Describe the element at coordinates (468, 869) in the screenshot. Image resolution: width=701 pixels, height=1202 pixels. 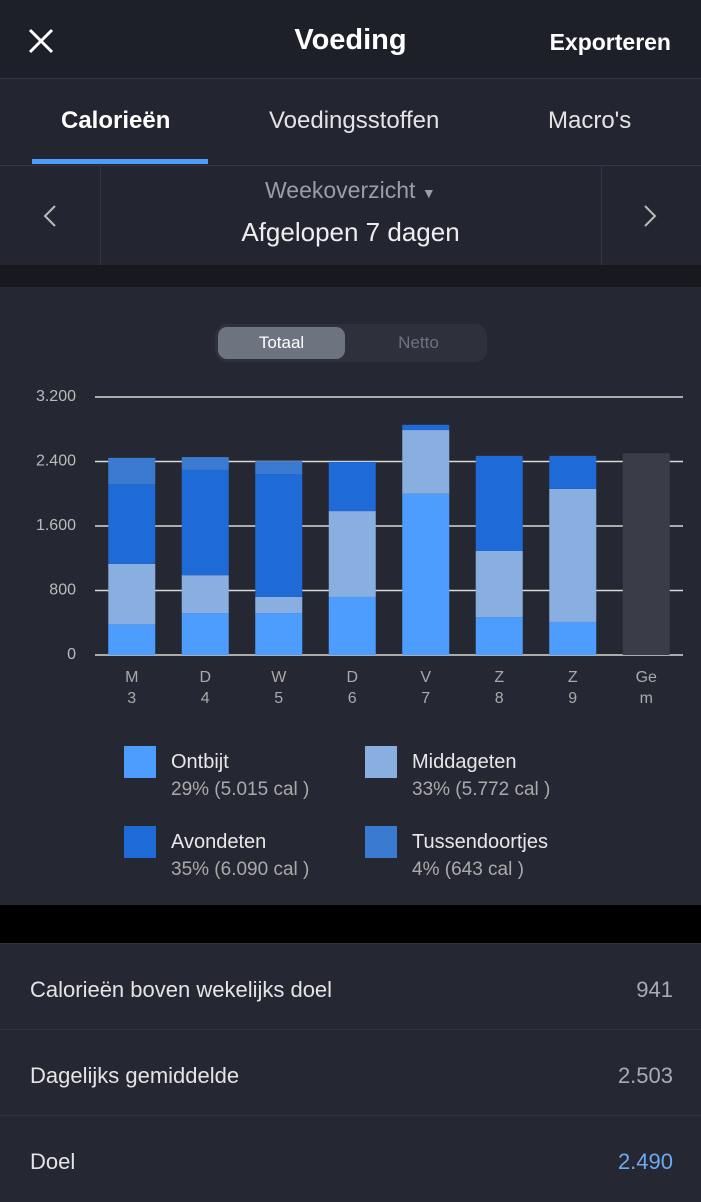
I see `legend-detail: 4% (643 cal )` at that location.